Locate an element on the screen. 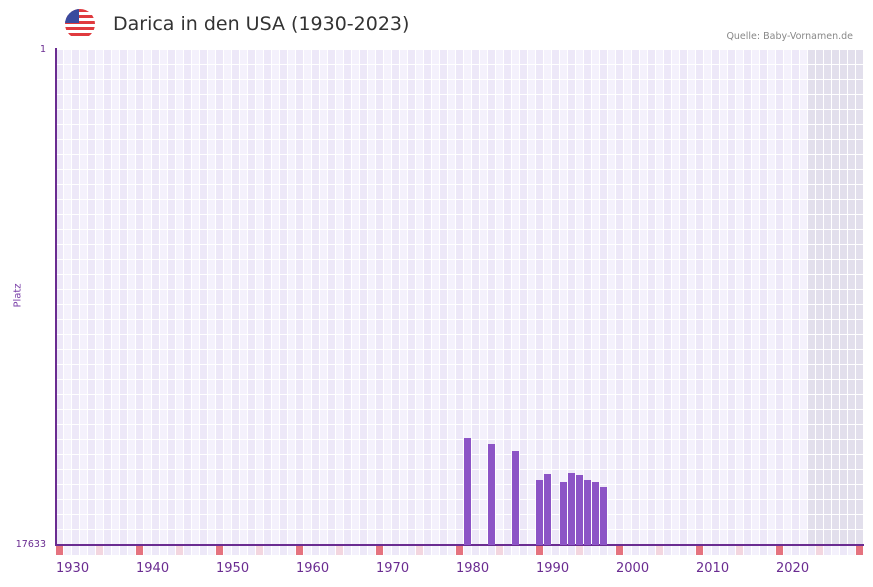  source-link: Quelle: Baby-Vornamen.de is located at coordinates (789, 36).